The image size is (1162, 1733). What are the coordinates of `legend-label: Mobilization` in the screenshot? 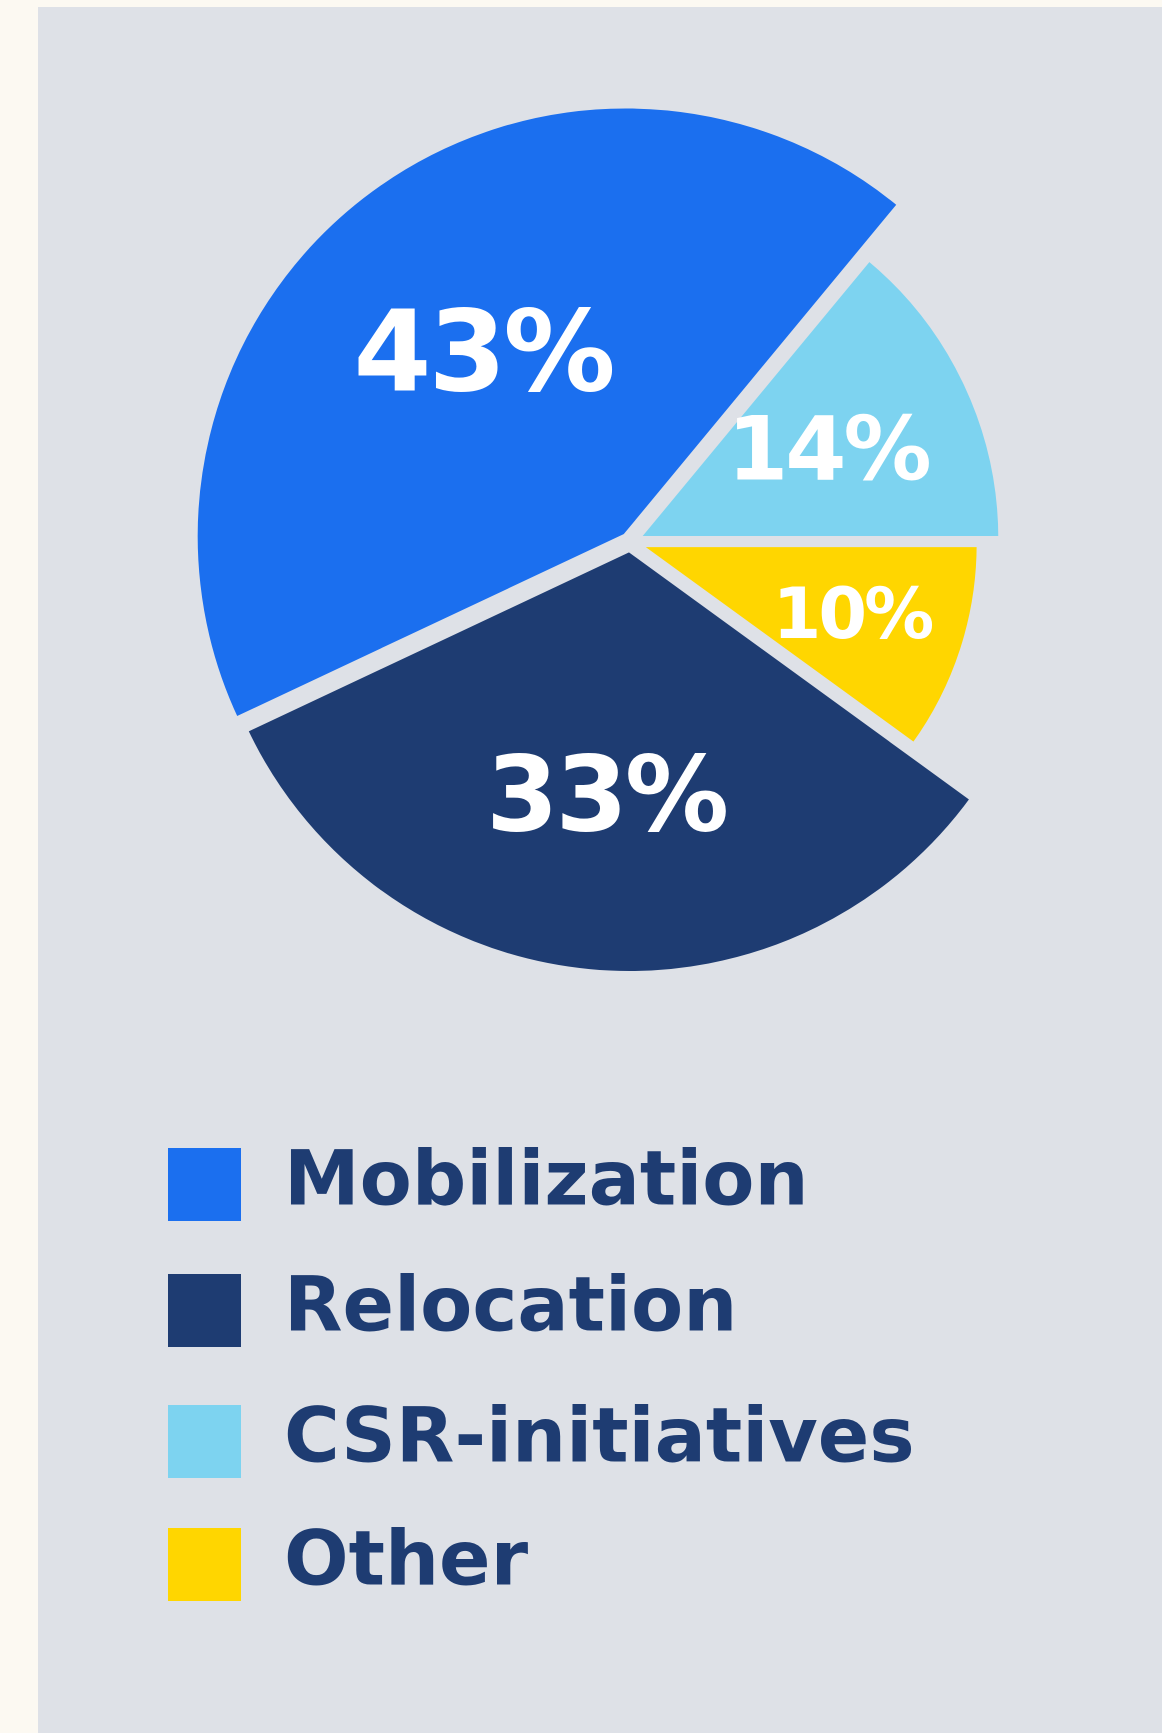 It's located at (546, 1178).